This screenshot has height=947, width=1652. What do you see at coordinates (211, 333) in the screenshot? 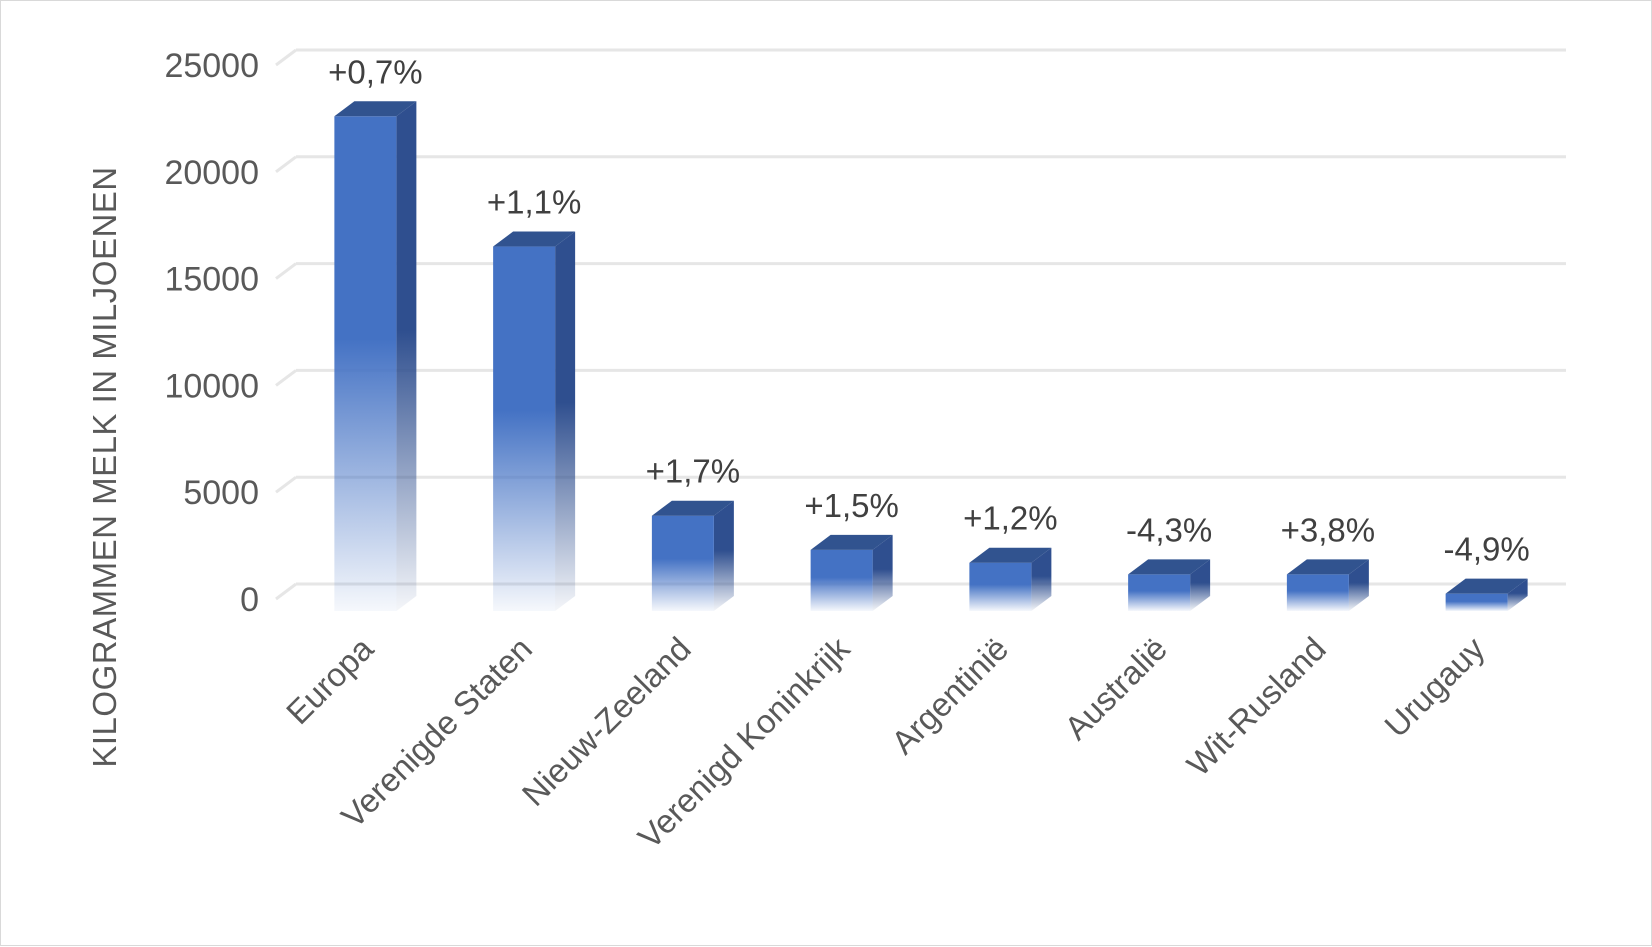
I see `y-axis-ticks: 0 5000 10000 15000 20000 25000` at bounding box center [211, 333].